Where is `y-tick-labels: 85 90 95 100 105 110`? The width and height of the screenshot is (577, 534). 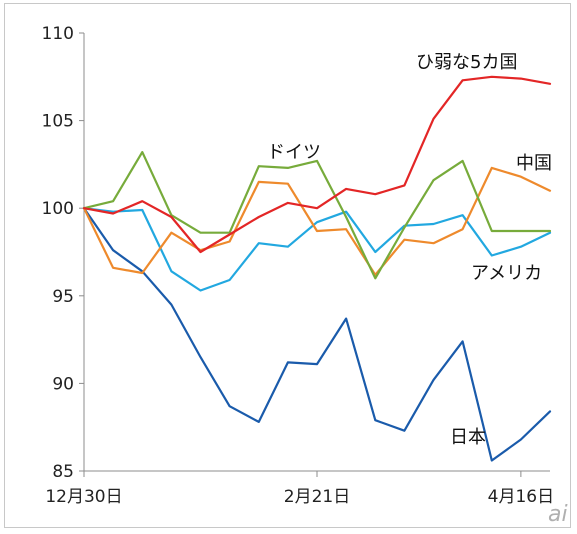 y-tick-labels: 85 90 95 100 105 110 is located at coordinates (58, 253).